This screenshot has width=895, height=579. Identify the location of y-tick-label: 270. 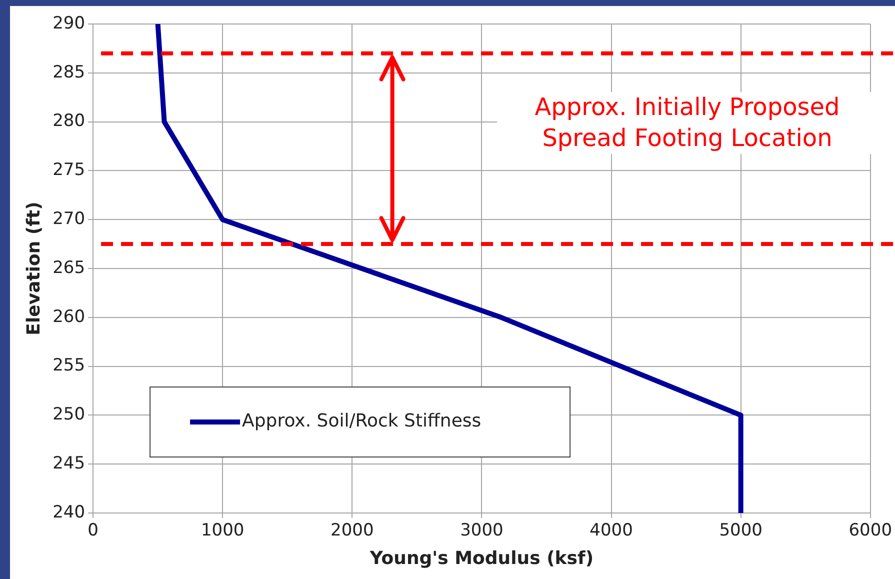
(69, 219).